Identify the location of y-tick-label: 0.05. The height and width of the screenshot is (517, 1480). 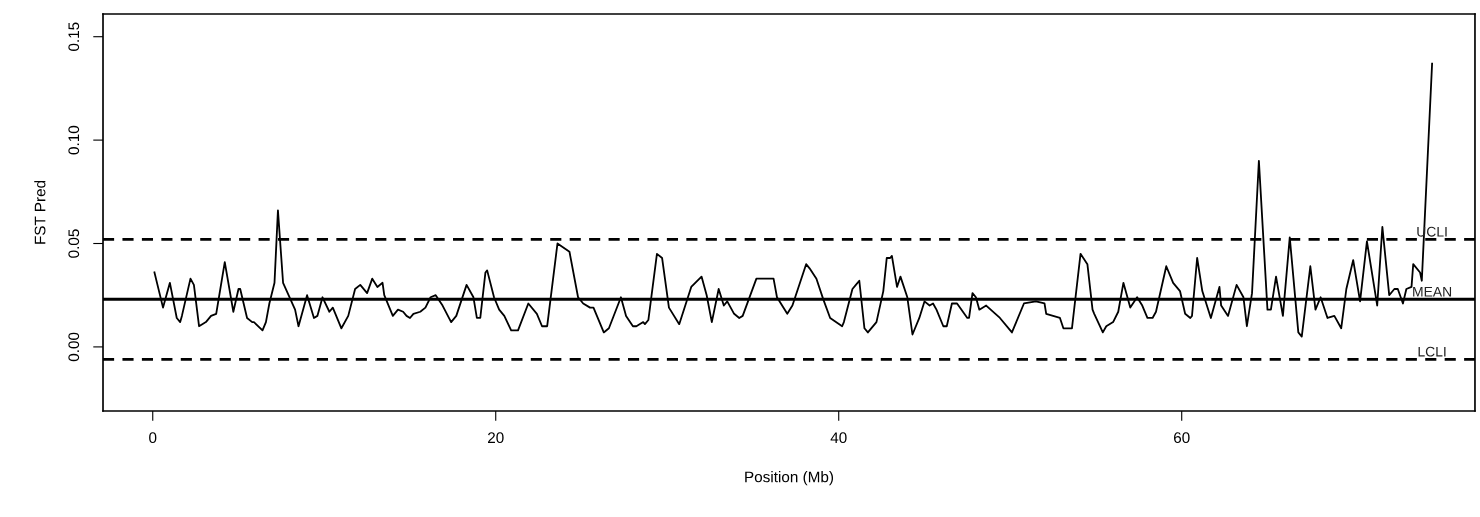
(74, 243).